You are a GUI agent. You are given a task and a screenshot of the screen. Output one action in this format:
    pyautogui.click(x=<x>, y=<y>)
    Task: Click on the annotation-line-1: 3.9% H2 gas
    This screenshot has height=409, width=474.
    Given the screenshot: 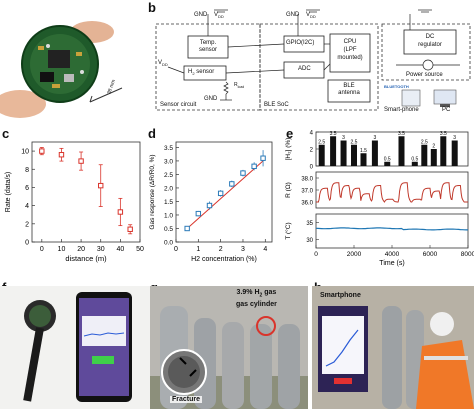 What is the action you would take?
    pyautogui.click(x=256, y=294)
    